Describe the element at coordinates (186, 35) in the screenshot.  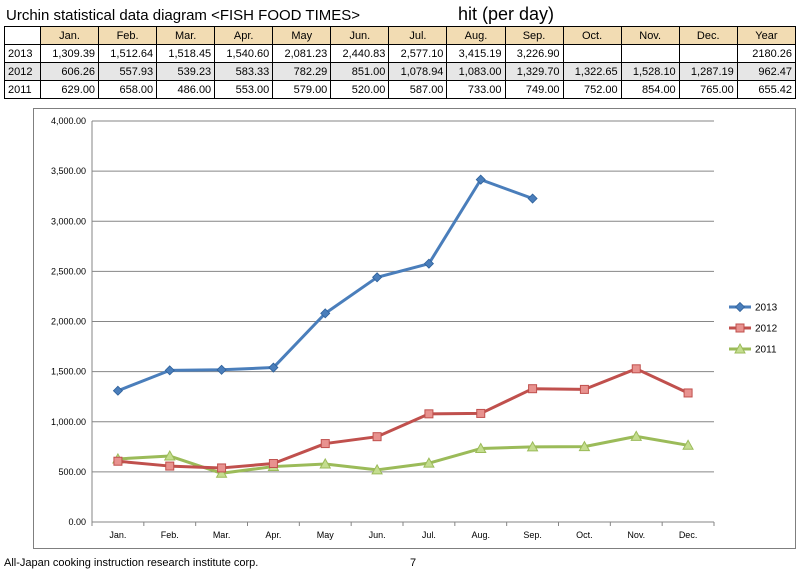
I see `col-header: Mar.` at that location.